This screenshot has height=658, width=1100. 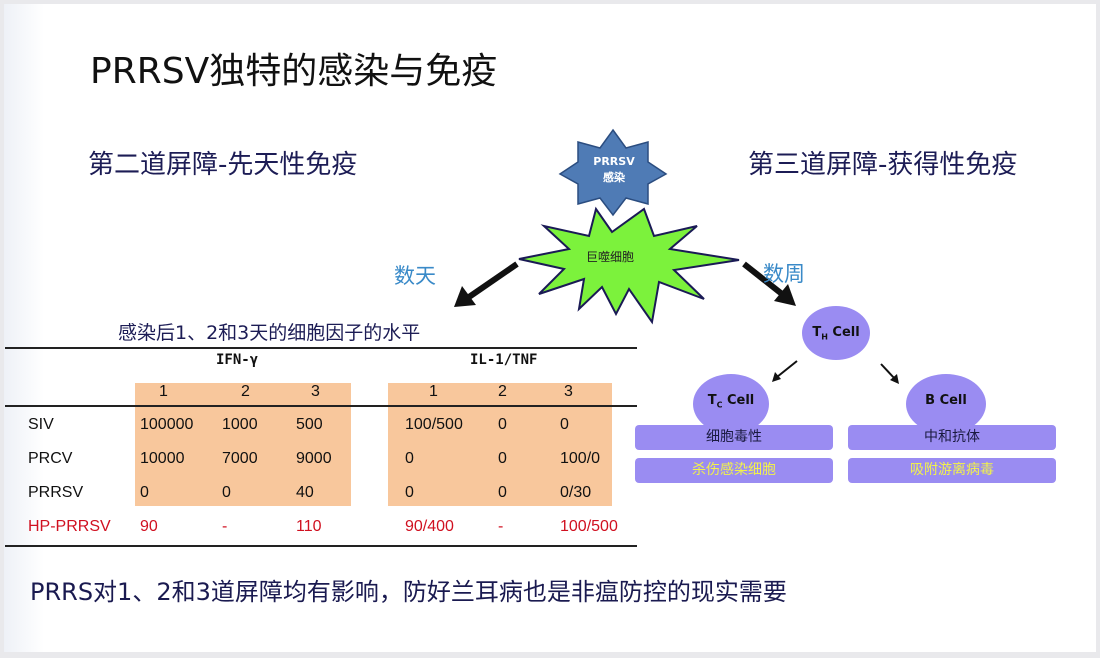 I want to click on conclusion-text: PRRS对1、2和3道屏障均有影响，防好兰耳病也是非瘟防控的现实需要, so click(x=408, y=592).